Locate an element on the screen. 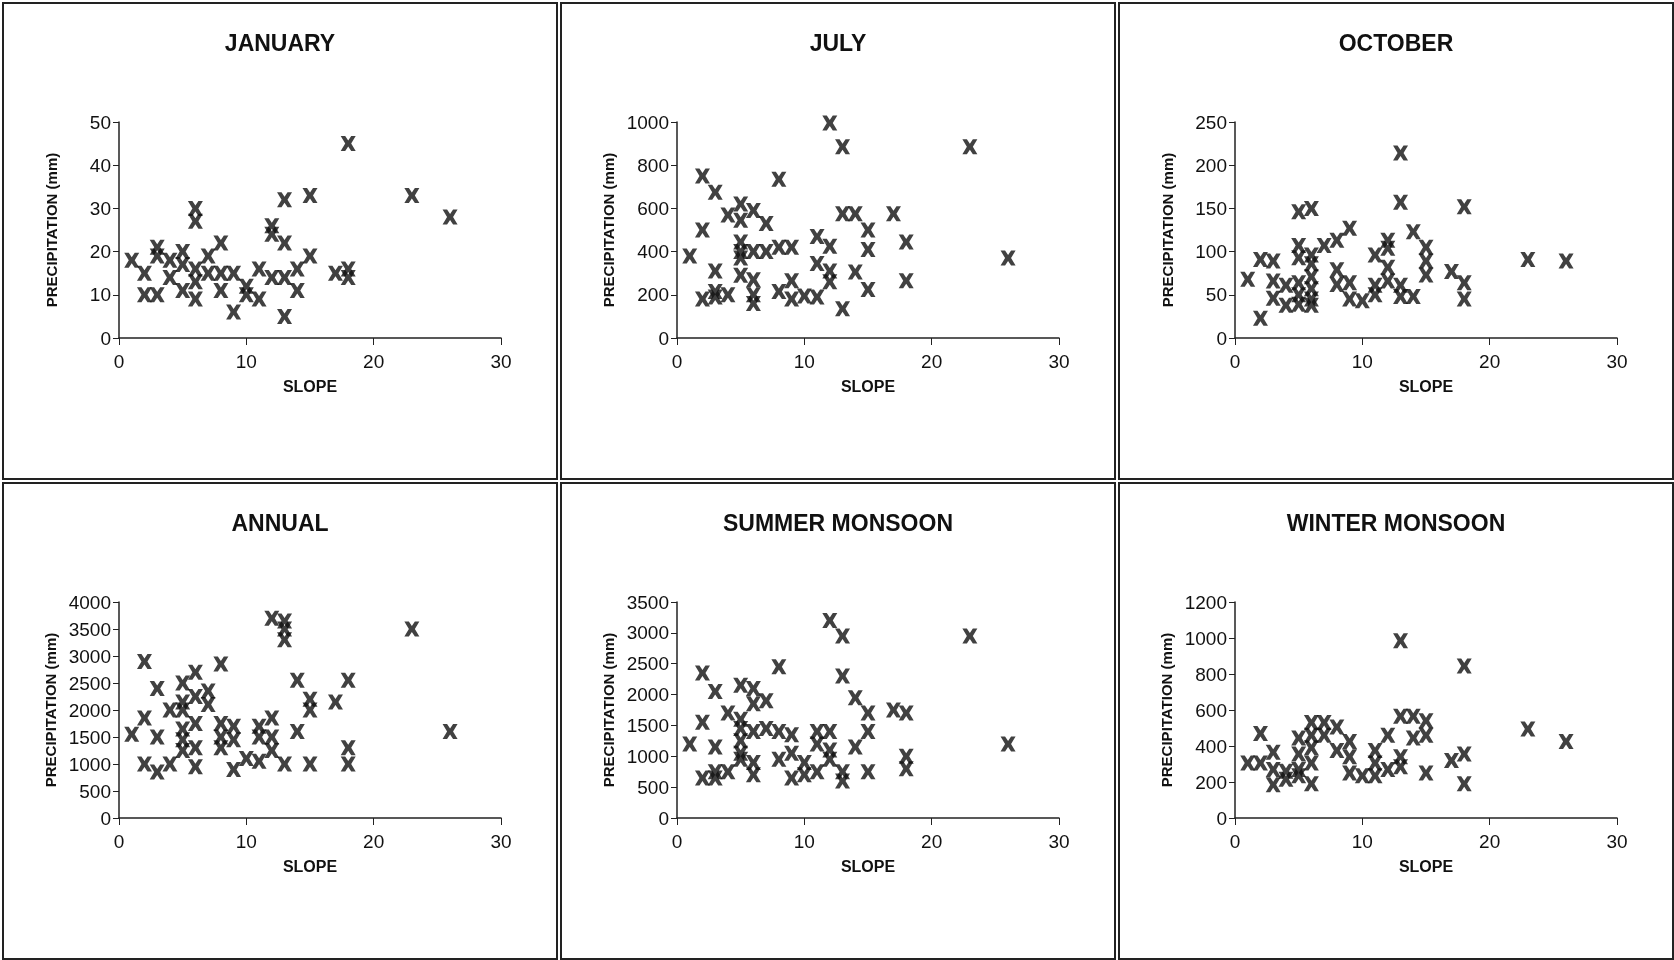  chart-title: JULY is located at coordinates (838, 42).